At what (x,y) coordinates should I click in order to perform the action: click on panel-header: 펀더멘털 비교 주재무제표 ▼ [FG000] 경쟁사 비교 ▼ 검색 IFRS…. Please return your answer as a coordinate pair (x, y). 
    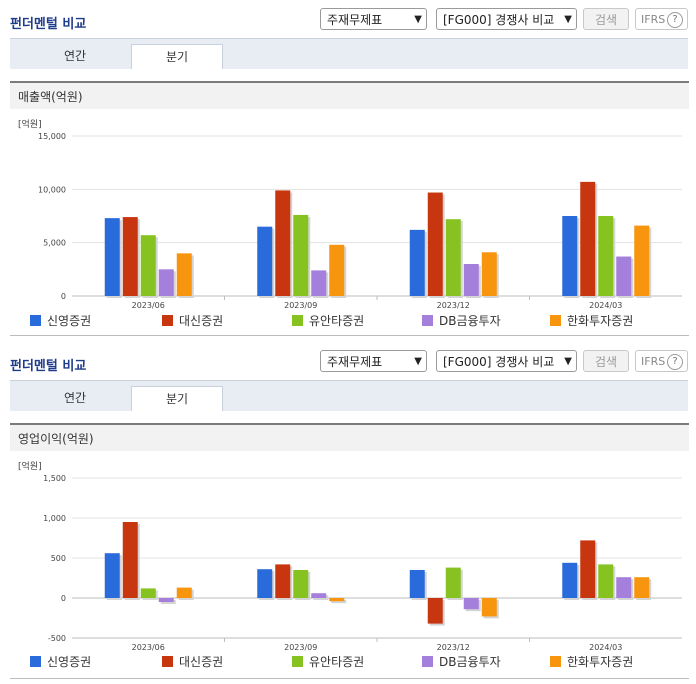
    Looking at the image, I should click on (348, 17).